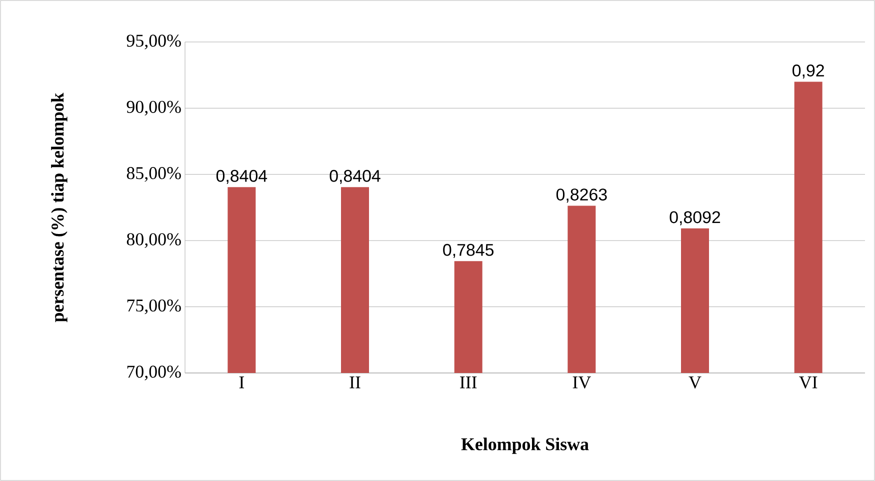 The height and width of the screenshot is (481, 875). I want to click on y-tick-label: 75,00%, so click(154, 306).